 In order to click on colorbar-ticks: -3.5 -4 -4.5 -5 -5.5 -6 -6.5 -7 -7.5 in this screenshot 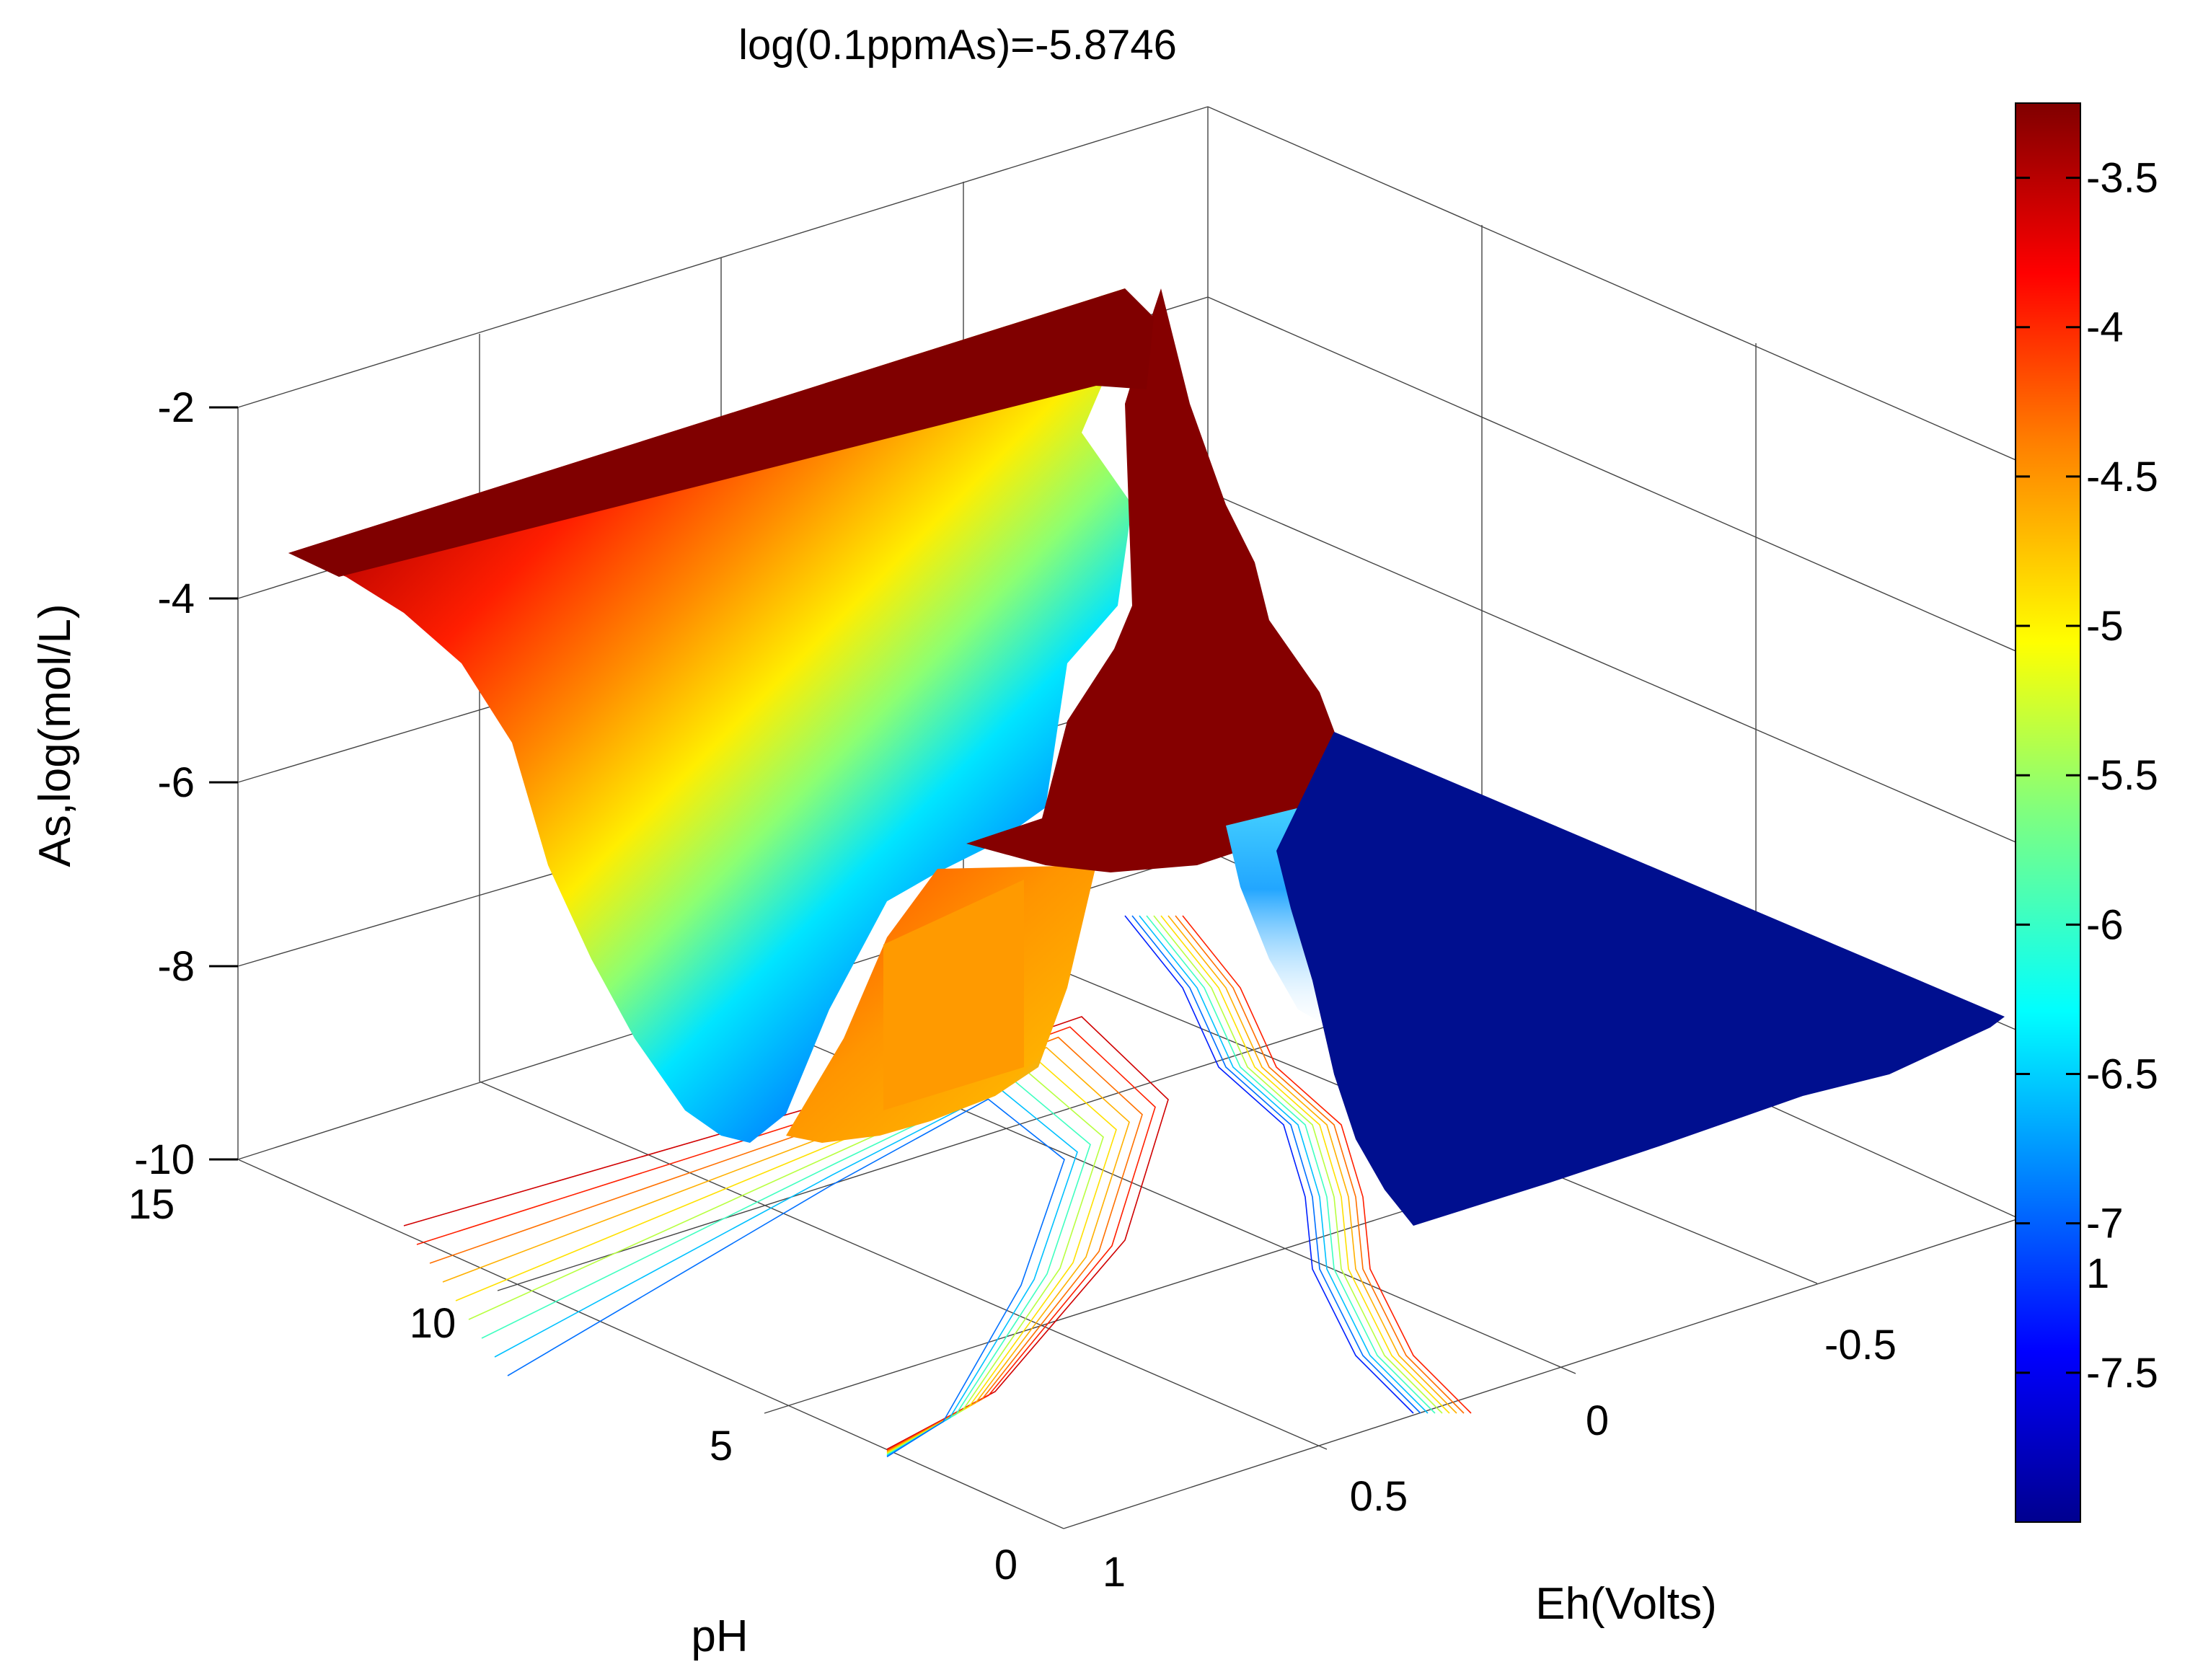, I will do `click(2087, 776)`.